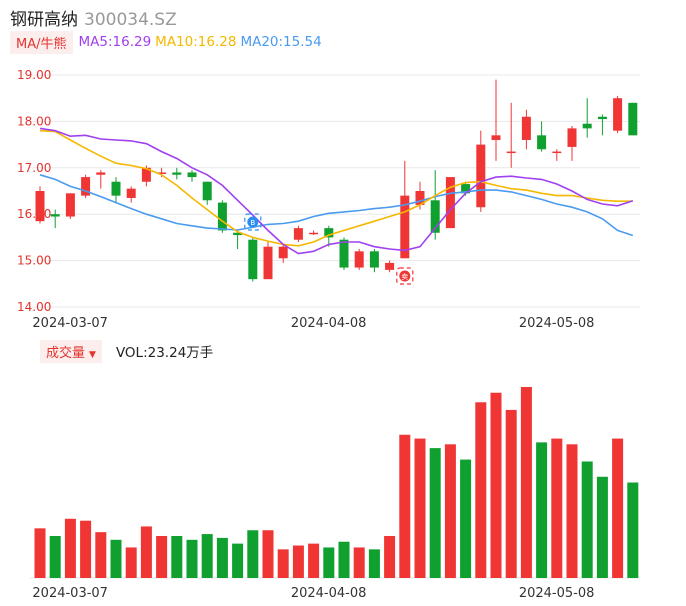  I want to click on stock-code: 300034.SZ, so click(130, 20).